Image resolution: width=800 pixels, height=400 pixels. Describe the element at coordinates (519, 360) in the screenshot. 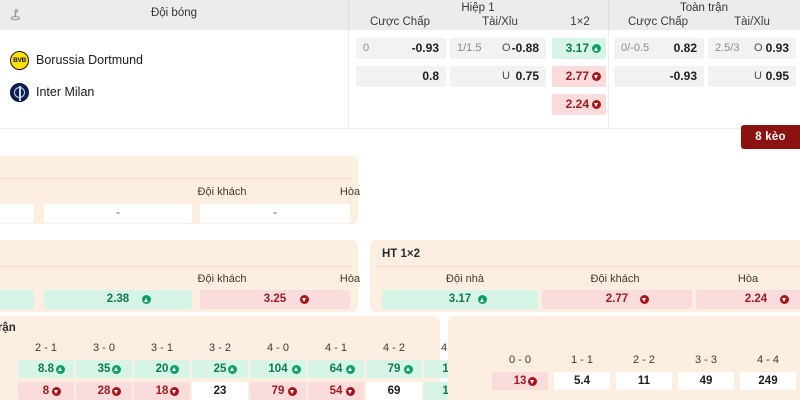

I see `score-label: 0 - 0` at that location.